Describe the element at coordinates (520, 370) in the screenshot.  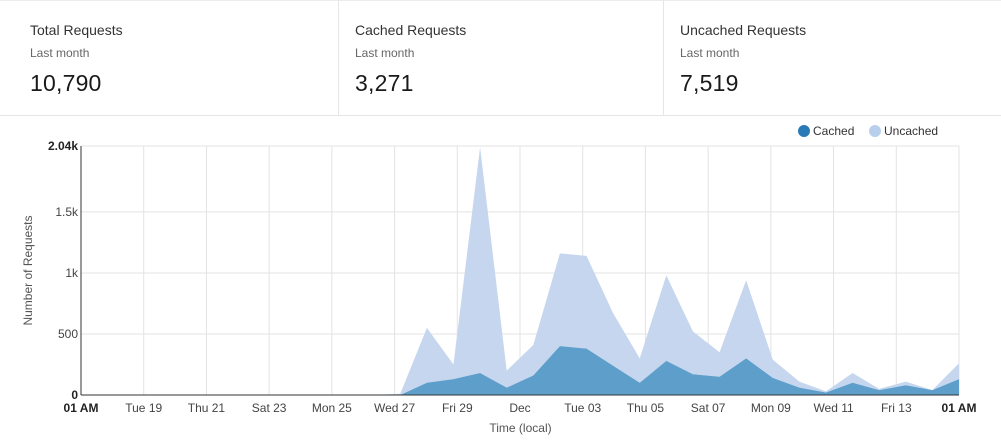
I see `series-area-cached` at that location.